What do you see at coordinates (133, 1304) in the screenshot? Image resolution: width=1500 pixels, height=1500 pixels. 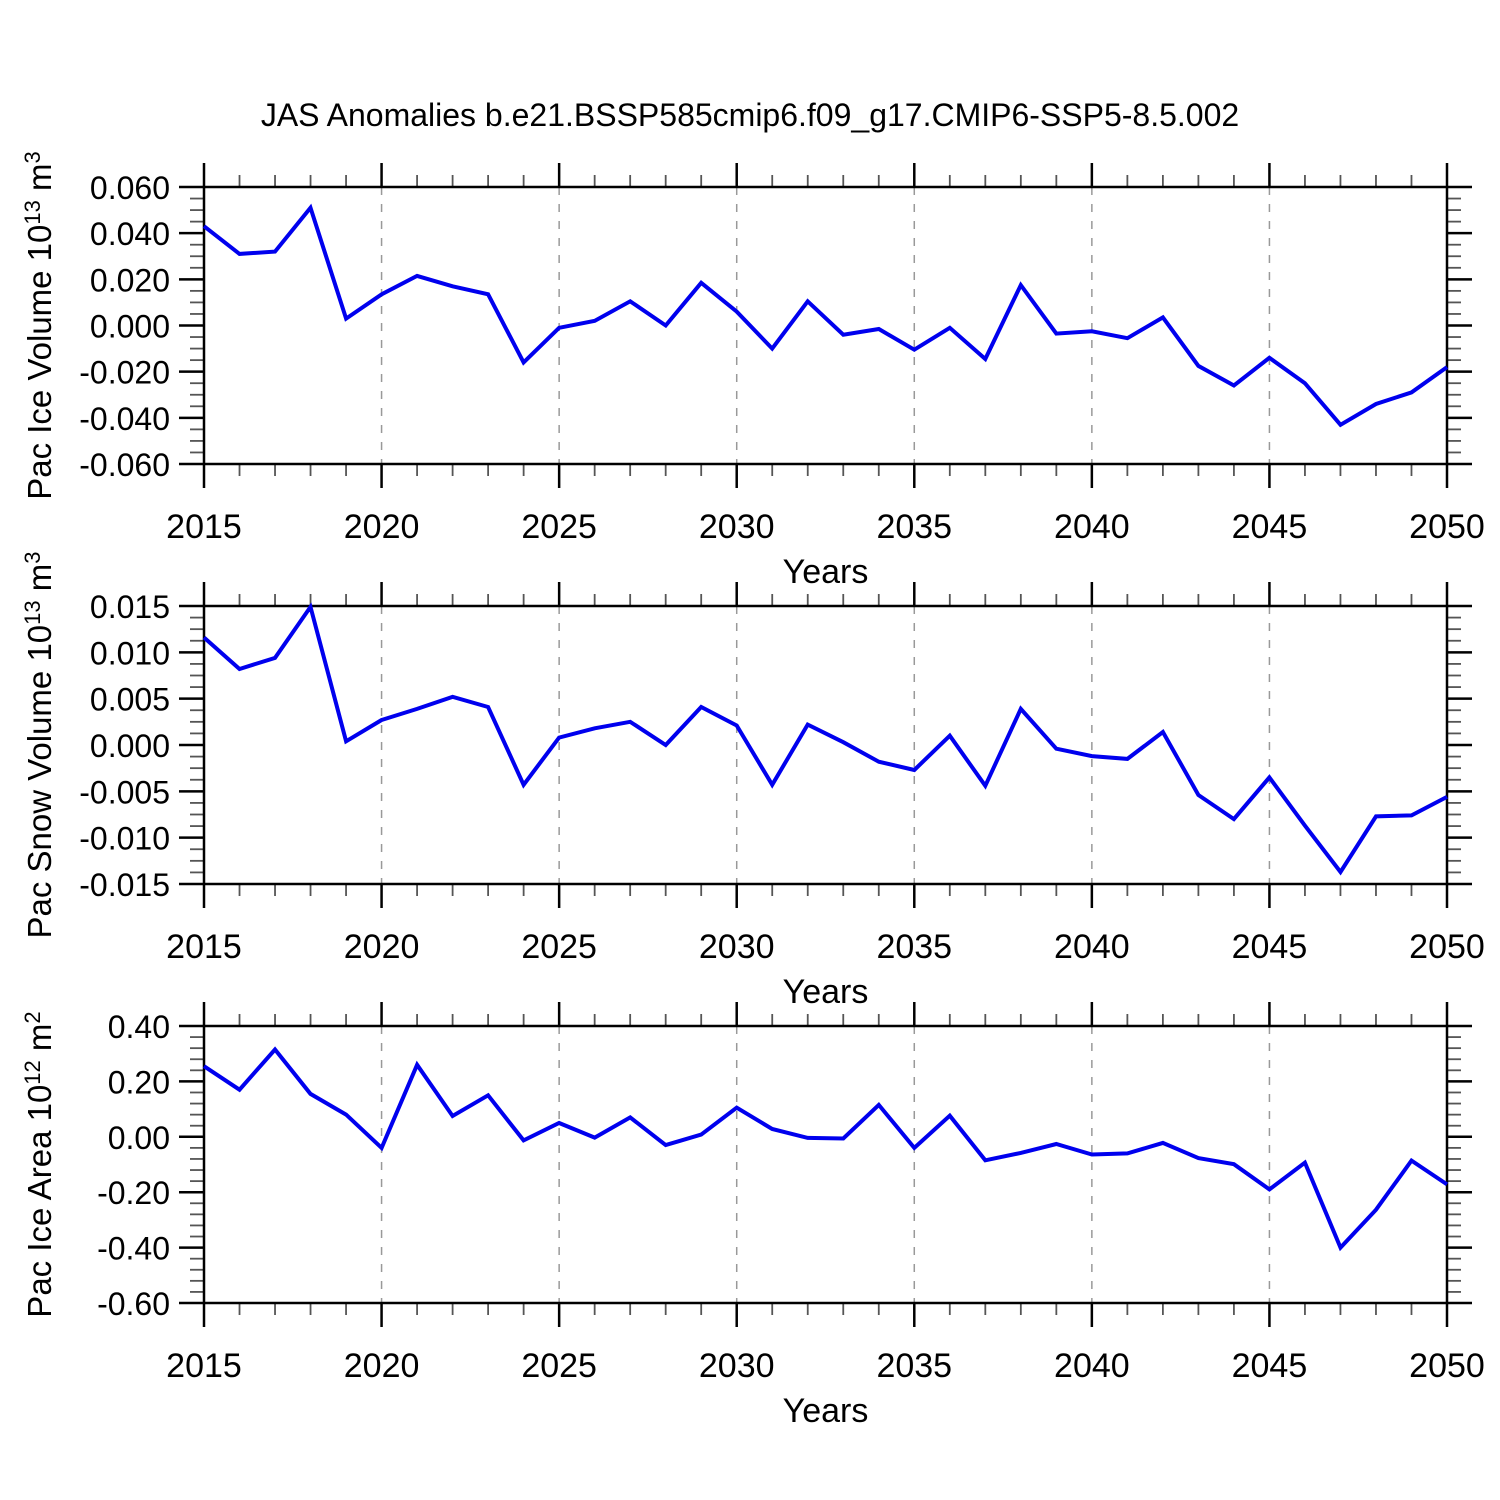 I see `y-tick-label: -0.60` at bounding box center [133, 1304].